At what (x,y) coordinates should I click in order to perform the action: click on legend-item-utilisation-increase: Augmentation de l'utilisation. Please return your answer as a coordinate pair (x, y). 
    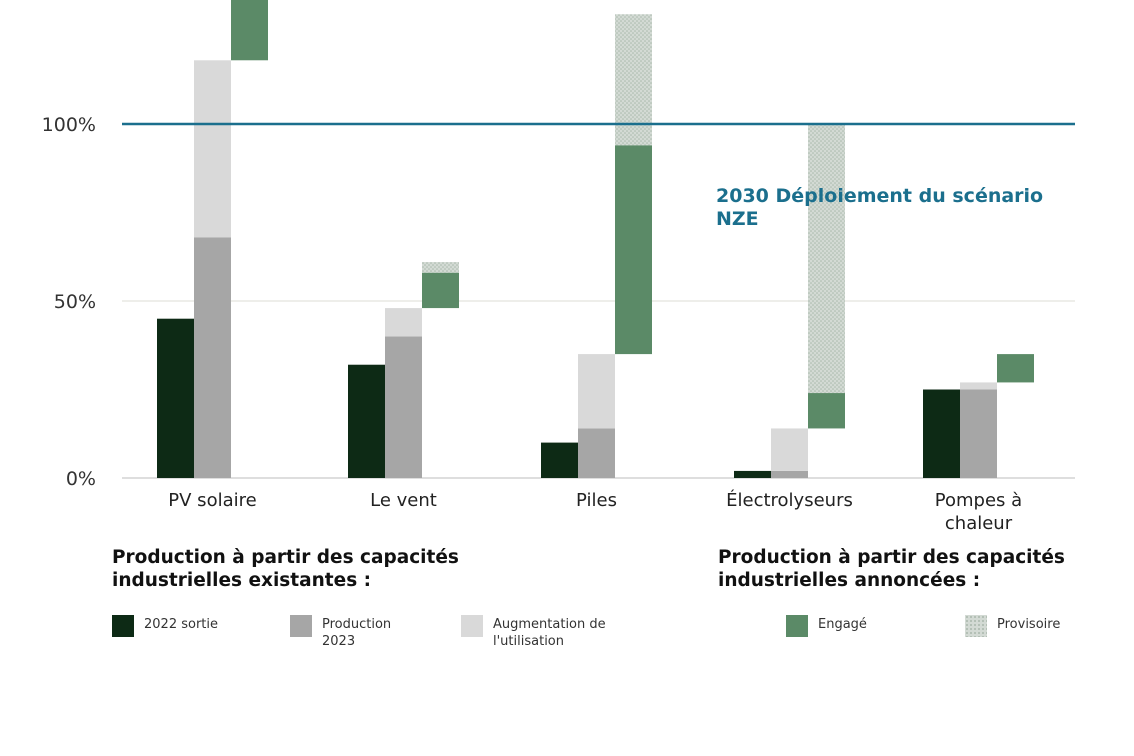
    Looking at the image, I should click on (533, 632).